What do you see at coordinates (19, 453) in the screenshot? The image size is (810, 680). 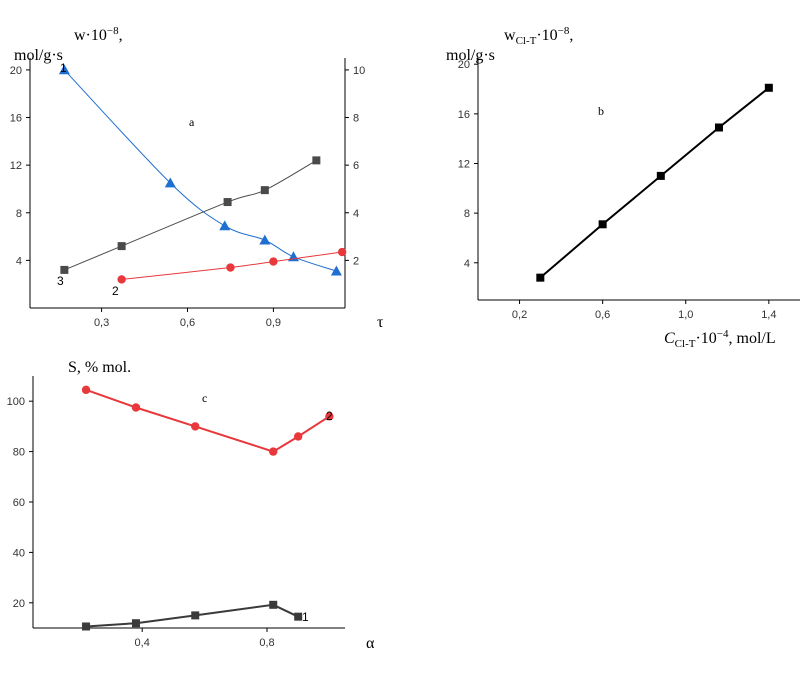 I see `panel-c-y-tick-label: 80` at bounding box center [19, 453].